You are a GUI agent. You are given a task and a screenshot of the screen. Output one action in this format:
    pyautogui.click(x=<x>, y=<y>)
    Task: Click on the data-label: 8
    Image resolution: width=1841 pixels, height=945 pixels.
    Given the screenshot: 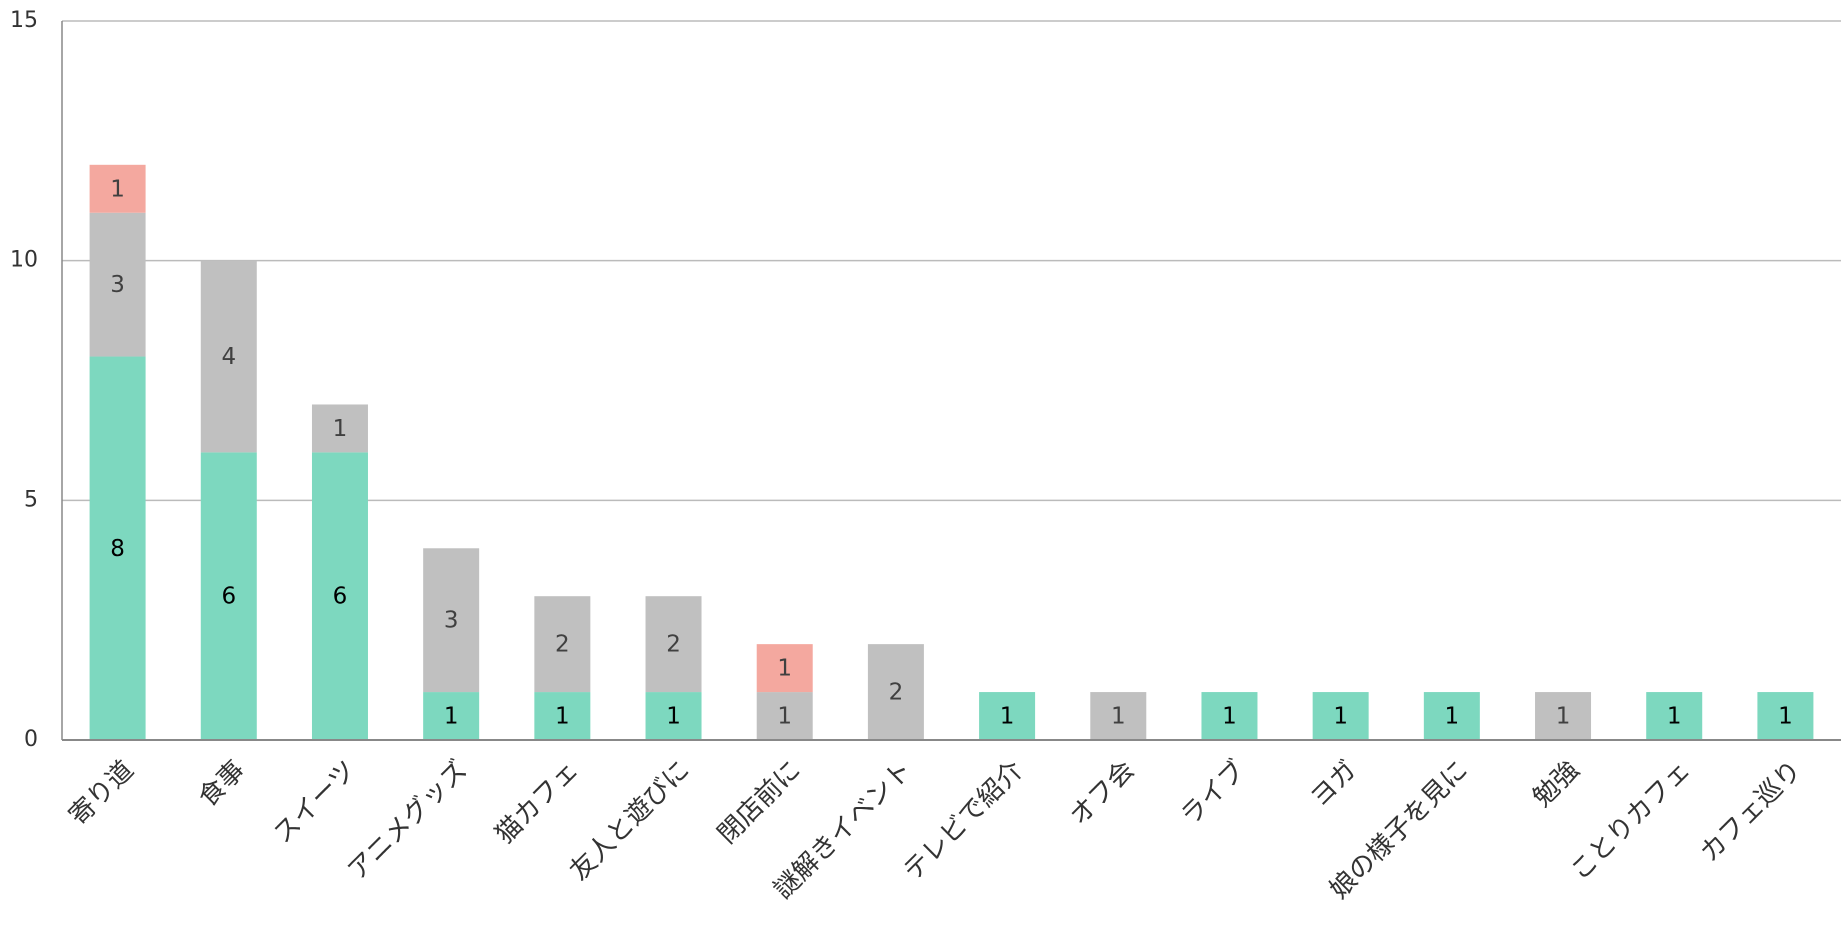 What is the action you would take?
    pyautogui.click(x=117, y=549)
    